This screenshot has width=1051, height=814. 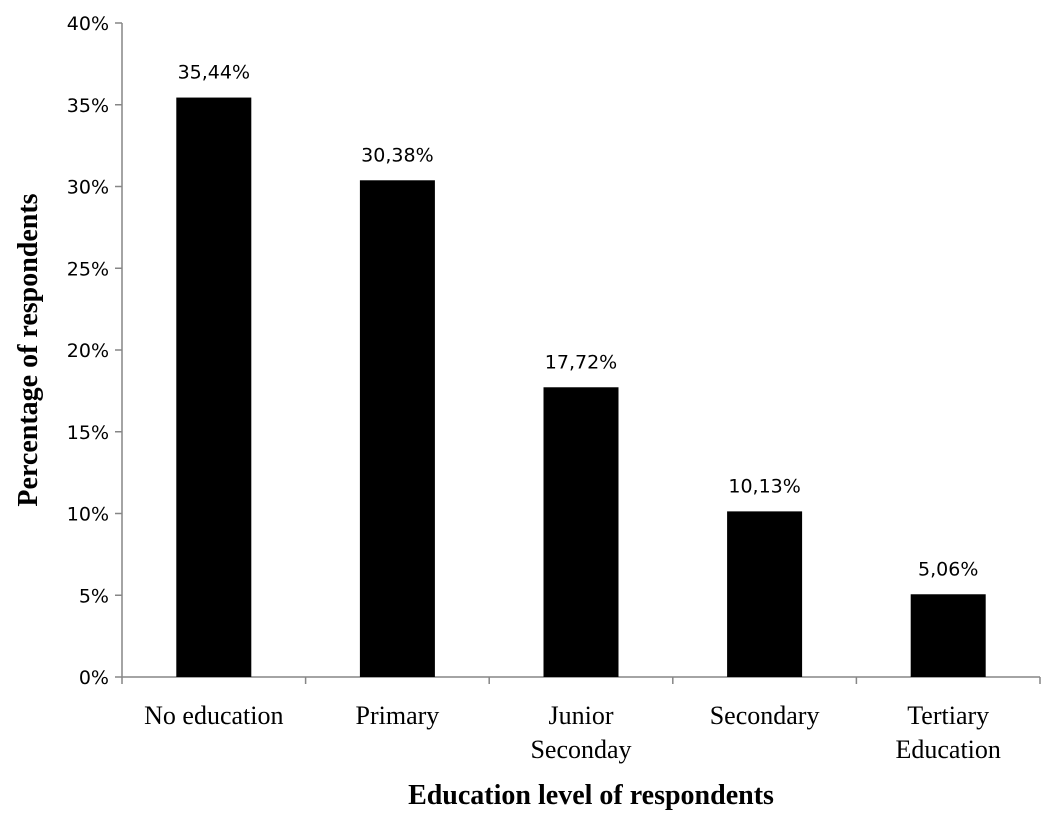 What do you see at coordinates (88, 188) in the screenshot?
I see `y-tick-label: 30%` at bounding box center [88, 188].